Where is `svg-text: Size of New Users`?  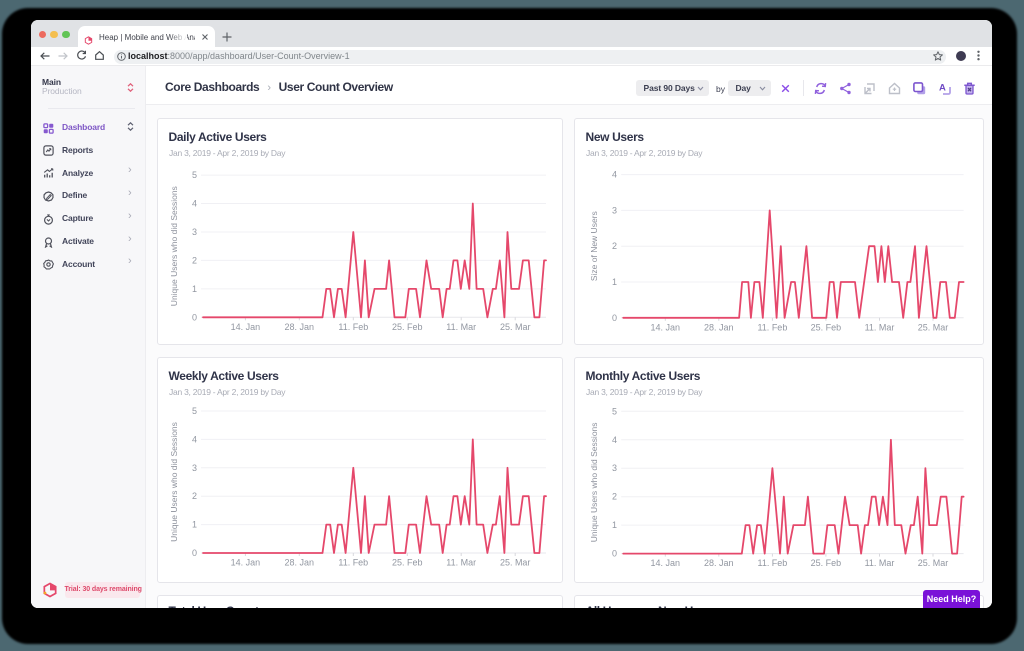
svg-text: Size of New Users is located at coordinates (594, 246).